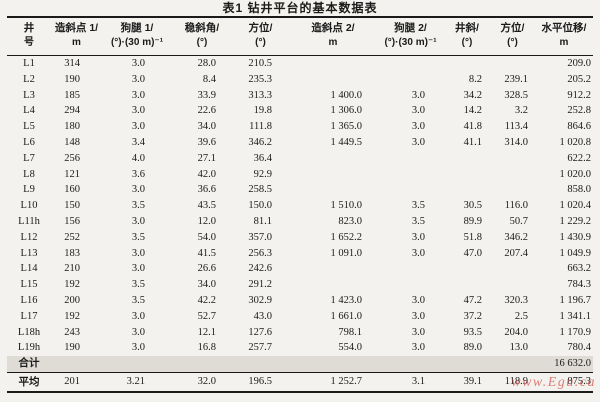 This screenshot has height=402, width=600. What do you see at coordinates (206, 348) in the screenshot?
I see `cell-hold-angle: 16.8` at bounding box center [206, 348].